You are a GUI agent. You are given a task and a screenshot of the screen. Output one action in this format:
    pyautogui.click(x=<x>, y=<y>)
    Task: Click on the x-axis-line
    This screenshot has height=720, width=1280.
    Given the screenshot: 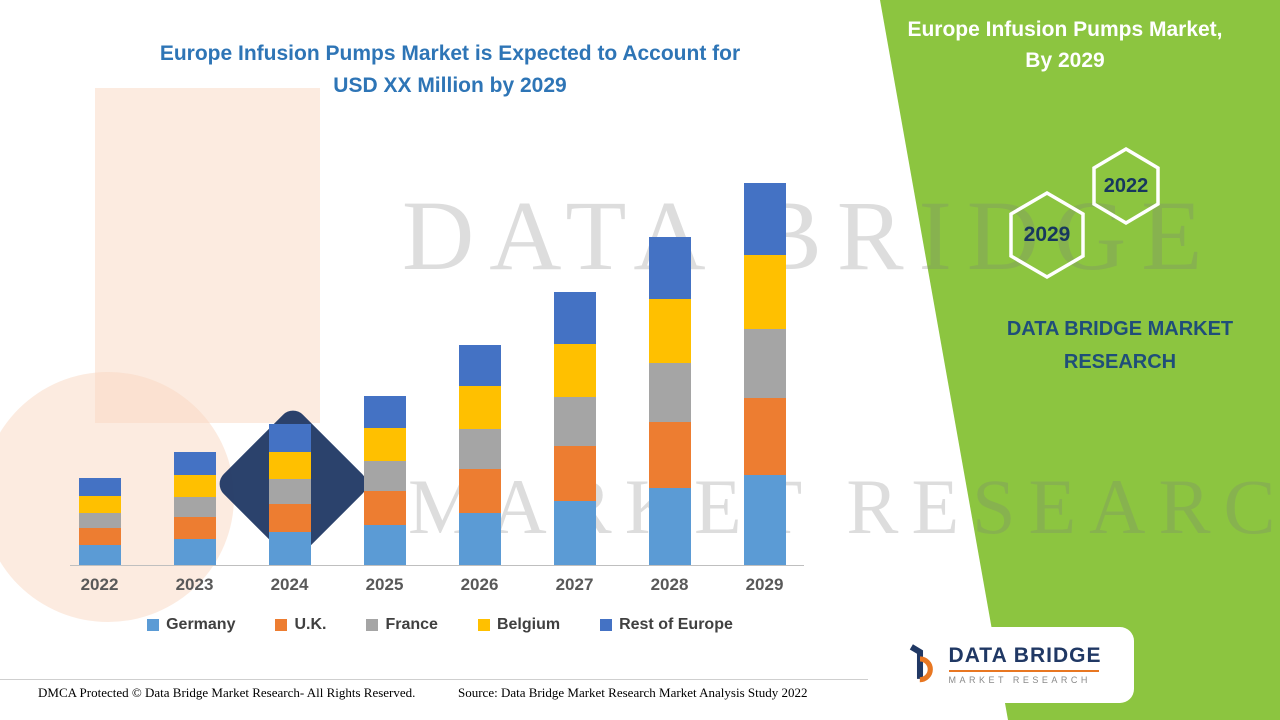 What is the action you would take?
    pyautogui.click(x=437, y=565)
    